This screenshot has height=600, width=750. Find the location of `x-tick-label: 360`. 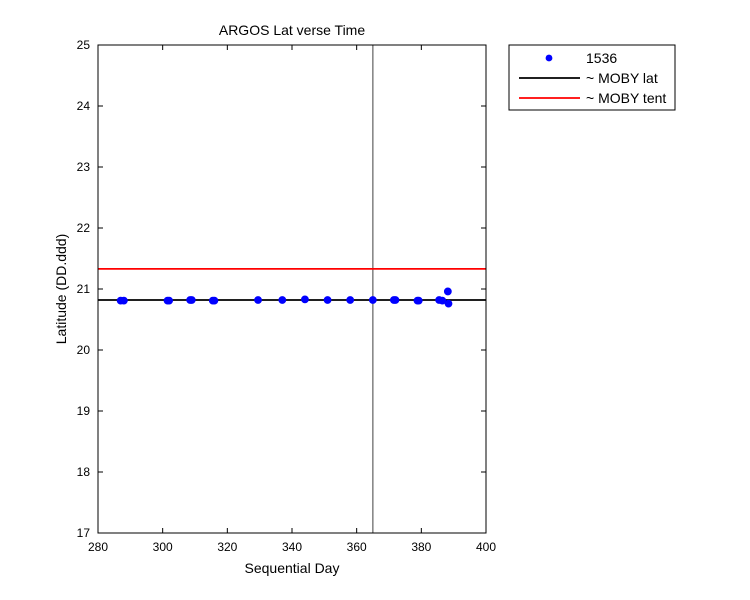

x-tick-label: 360 is located at coordinates (357, 547).